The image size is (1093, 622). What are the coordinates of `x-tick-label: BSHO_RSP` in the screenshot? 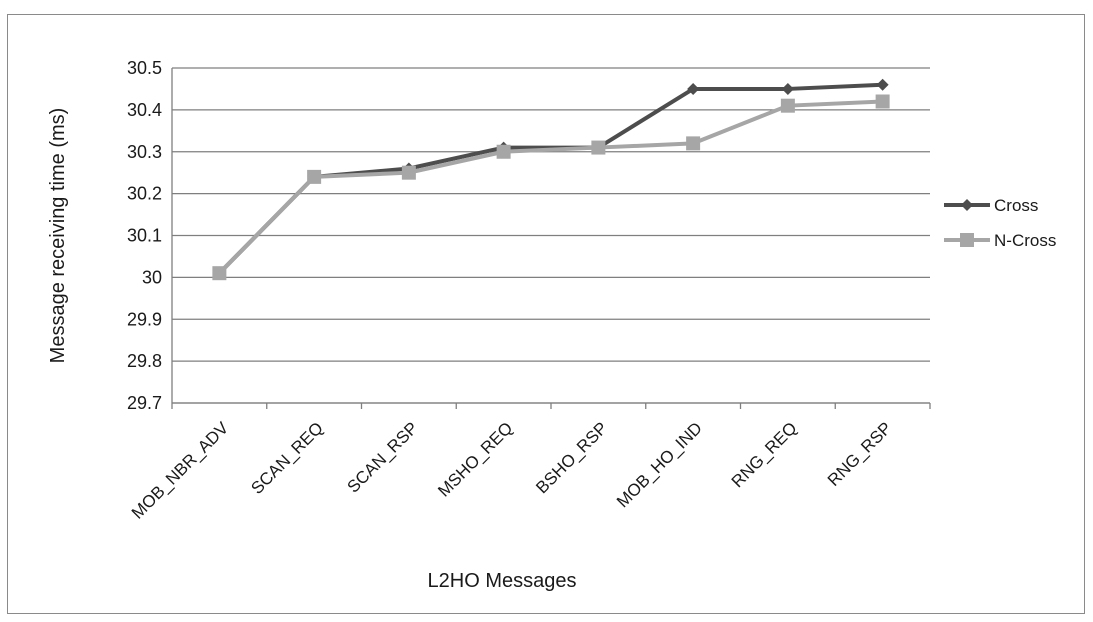 It's located at (571, 457).